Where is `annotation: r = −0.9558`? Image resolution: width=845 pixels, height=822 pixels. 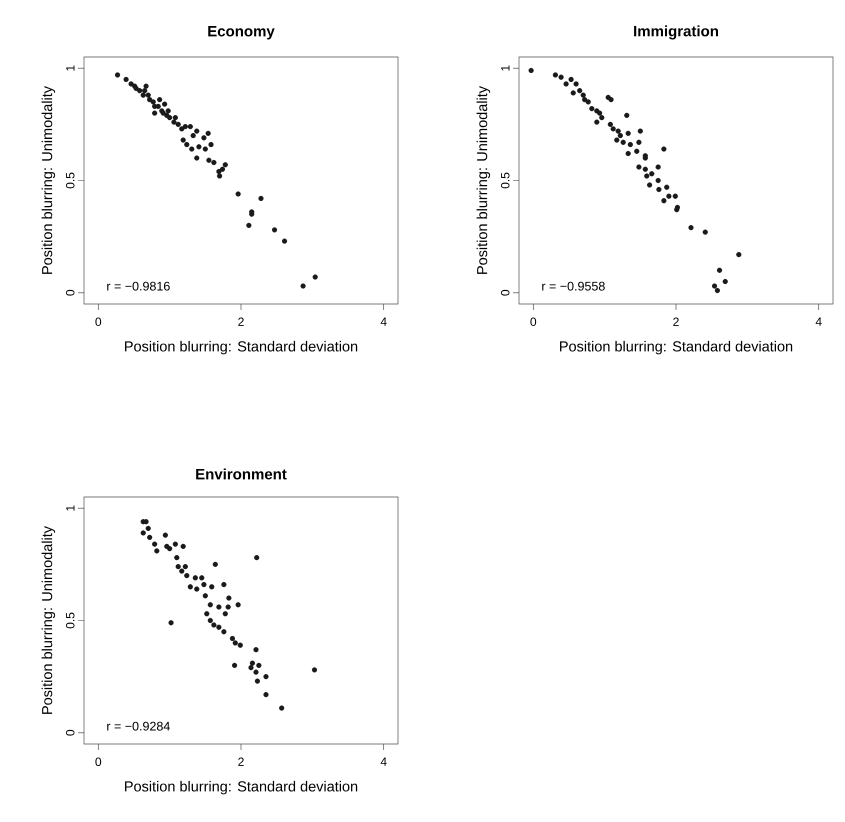
annotation: r = −0.9558 is located at coordinates (573, 286).